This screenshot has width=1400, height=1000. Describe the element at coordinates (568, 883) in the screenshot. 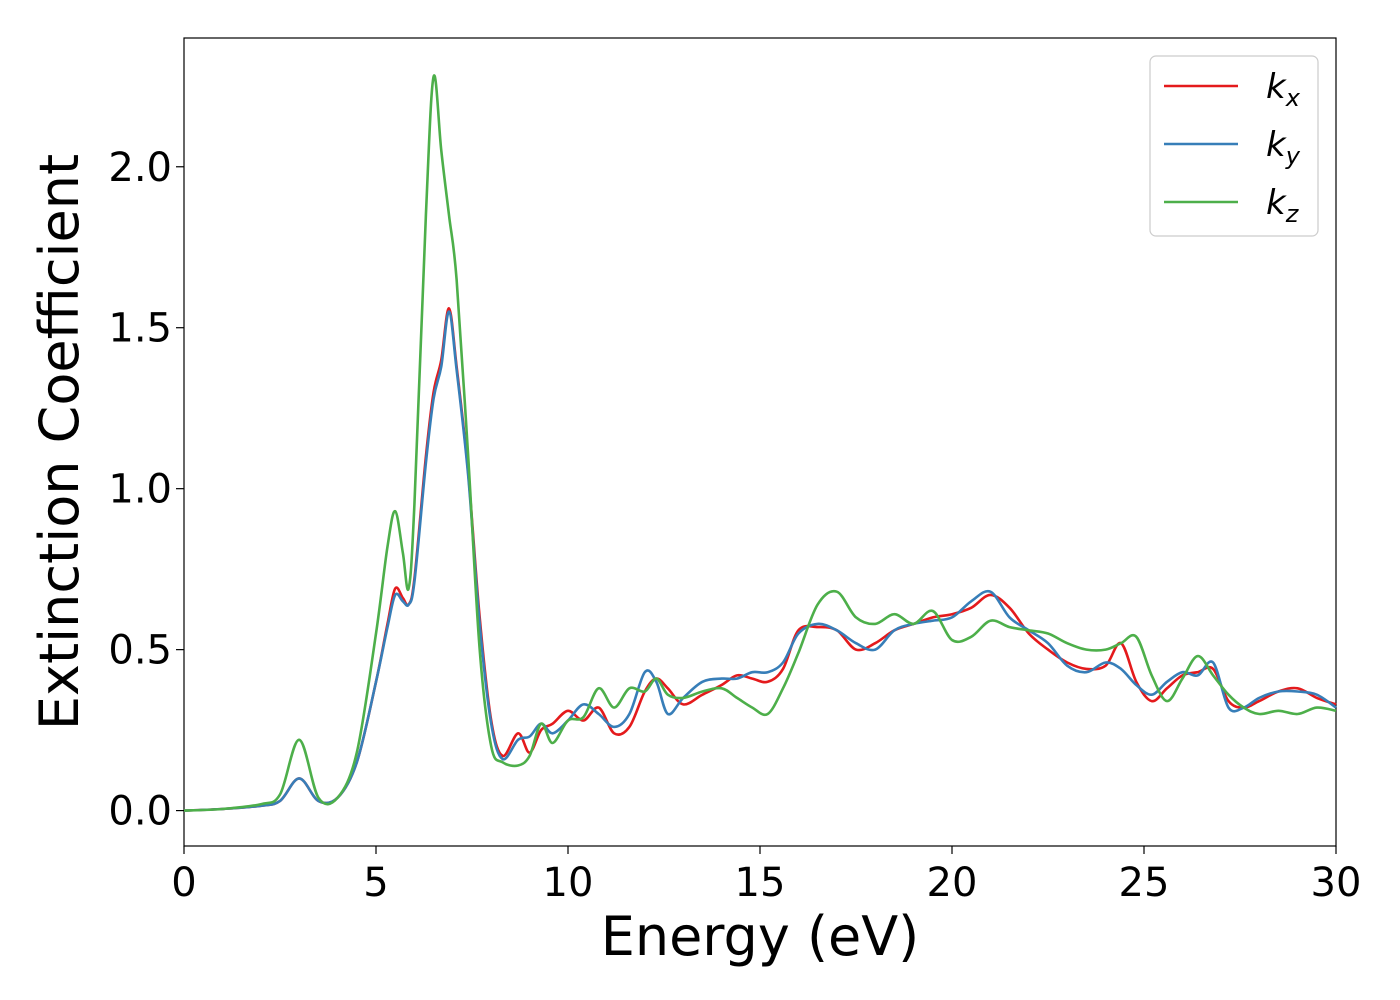

I see `x-tick-label: 10` at that location.